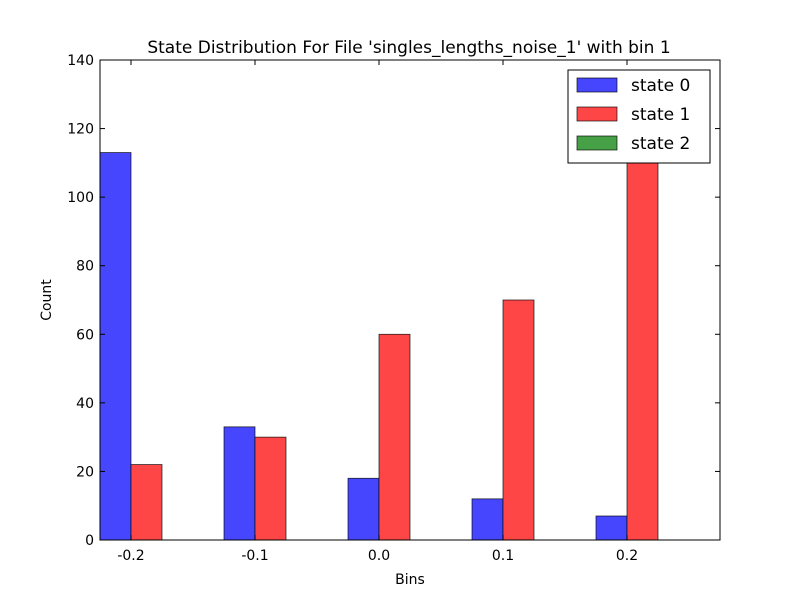 The height and width of the screenshot is (604, 800). Describe the element at coordinates (130, 556) in the screenshot. I see `x-tick-label: -0.2` at that location.